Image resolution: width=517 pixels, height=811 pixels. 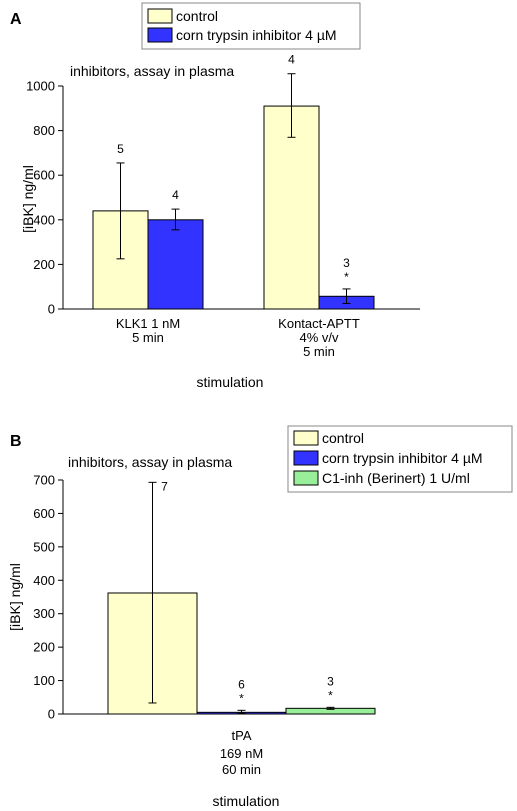 What do you see at coordinates (152, 71) in the screenshot?
I see `panel-a-note: inhibitors, assay in plasma` at bounding box center [152, 71].